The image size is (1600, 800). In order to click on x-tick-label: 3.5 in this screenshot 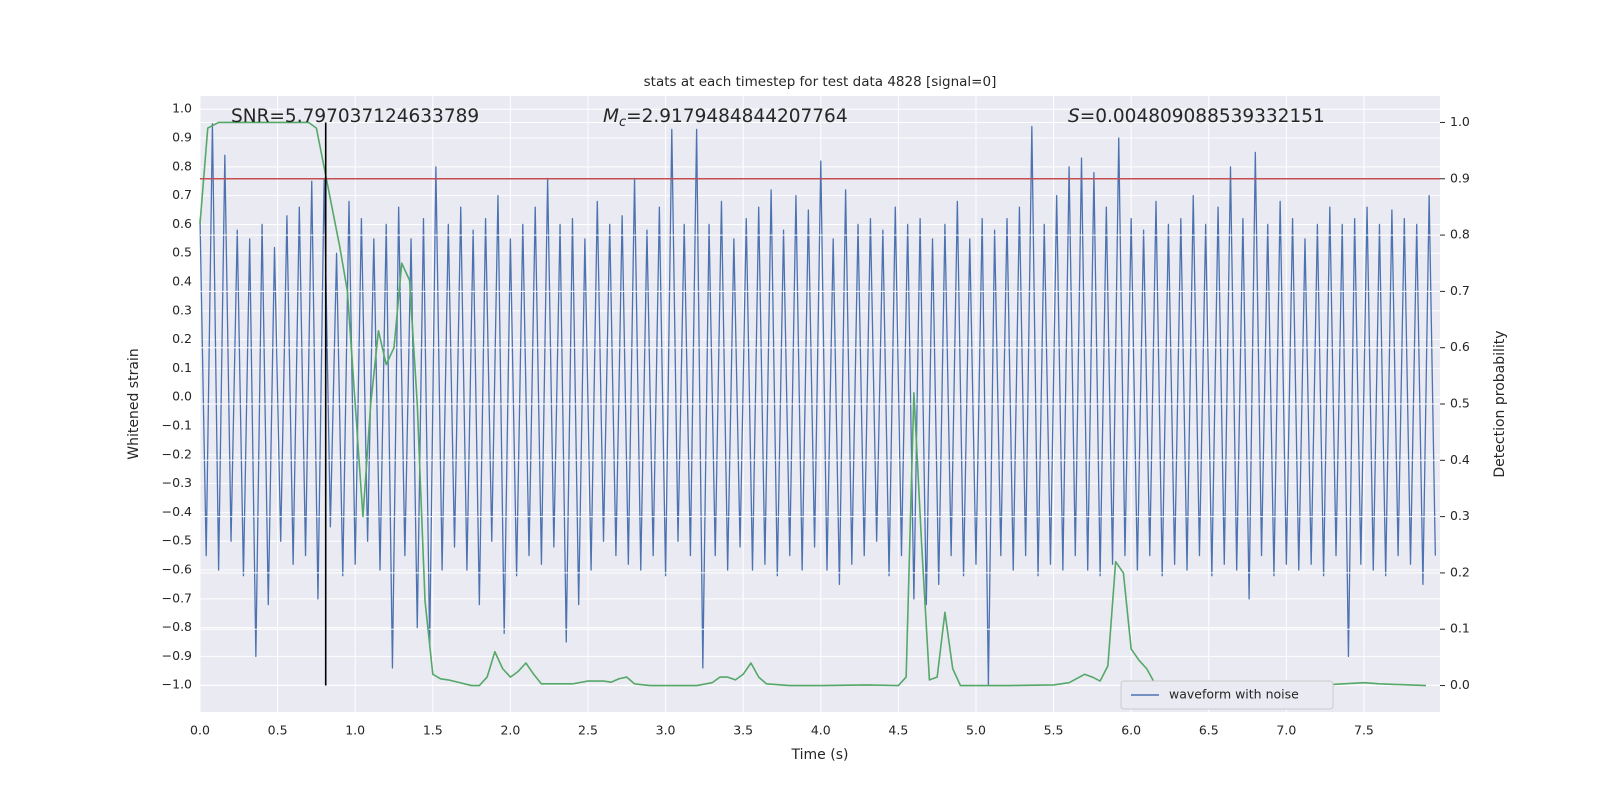, I will do `click(743, 730)`.